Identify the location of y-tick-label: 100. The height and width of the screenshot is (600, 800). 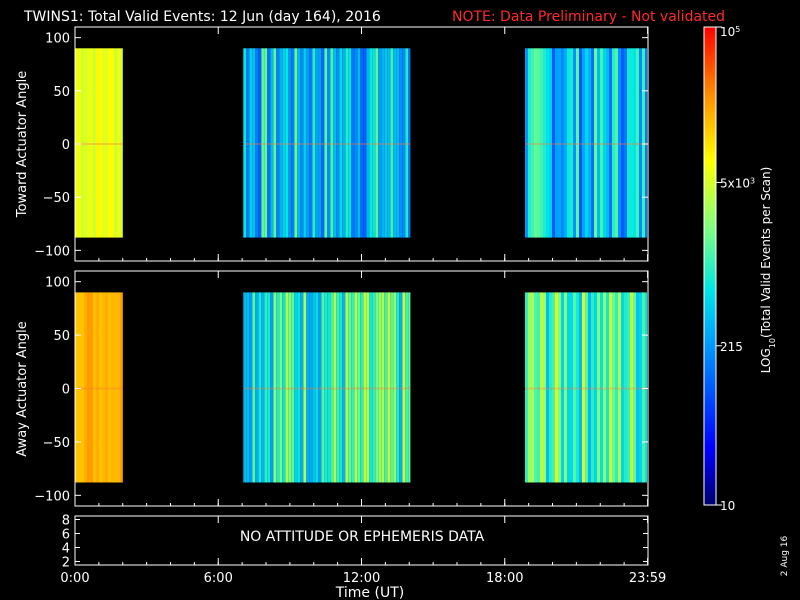
(57, 39).